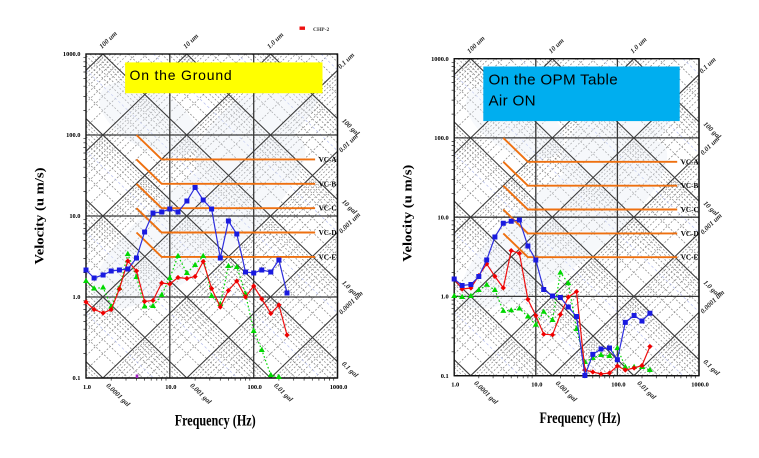 Image resolution: width=759 pixels, height=458 pixels. Describe the element at coordinates (512, 101) in the screenshot. I see `svg-text: Air ON` at that location.